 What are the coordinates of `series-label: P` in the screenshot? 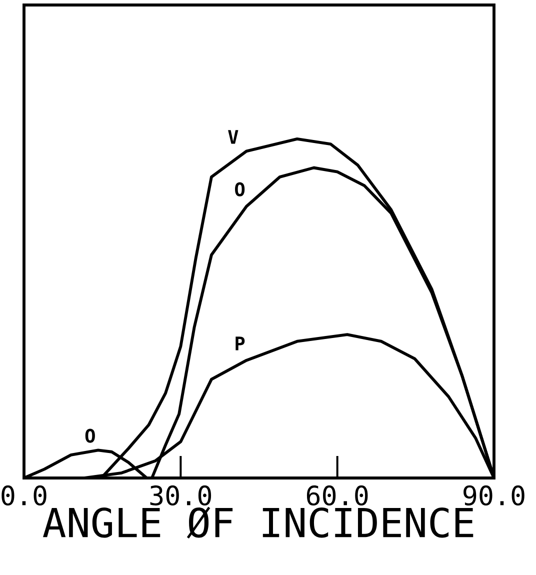 It's located at (240, 343).